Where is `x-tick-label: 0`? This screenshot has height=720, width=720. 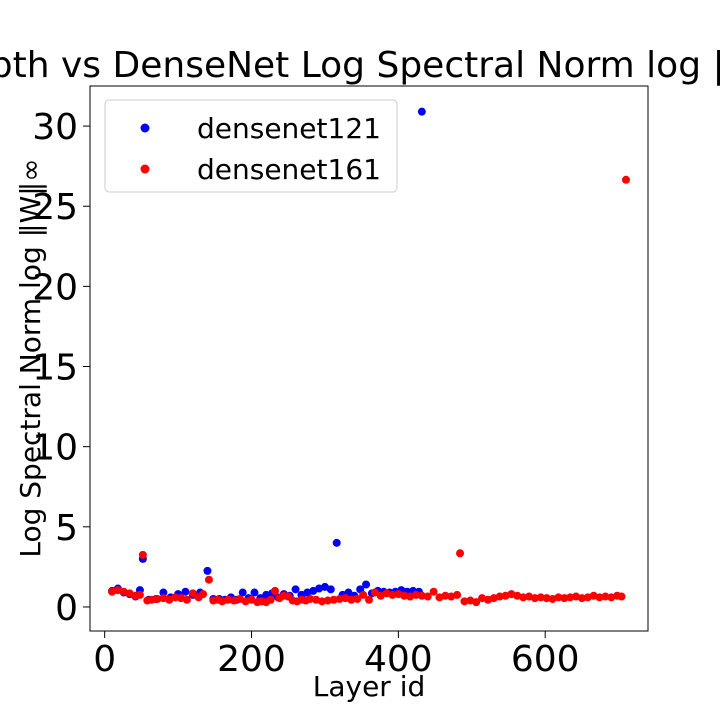
x-tick-label: 0 is located at coordinates (104, 659).